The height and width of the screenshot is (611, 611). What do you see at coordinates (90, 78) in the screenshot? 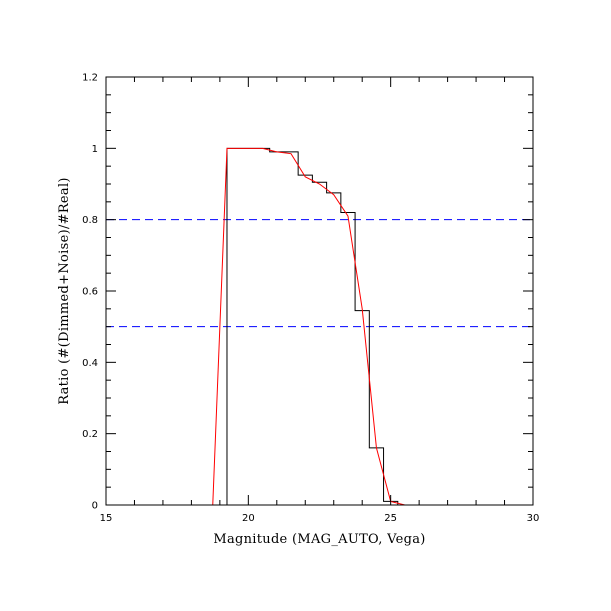
I see `y-tick-label: 1.2` at bounding box center [90, 78].